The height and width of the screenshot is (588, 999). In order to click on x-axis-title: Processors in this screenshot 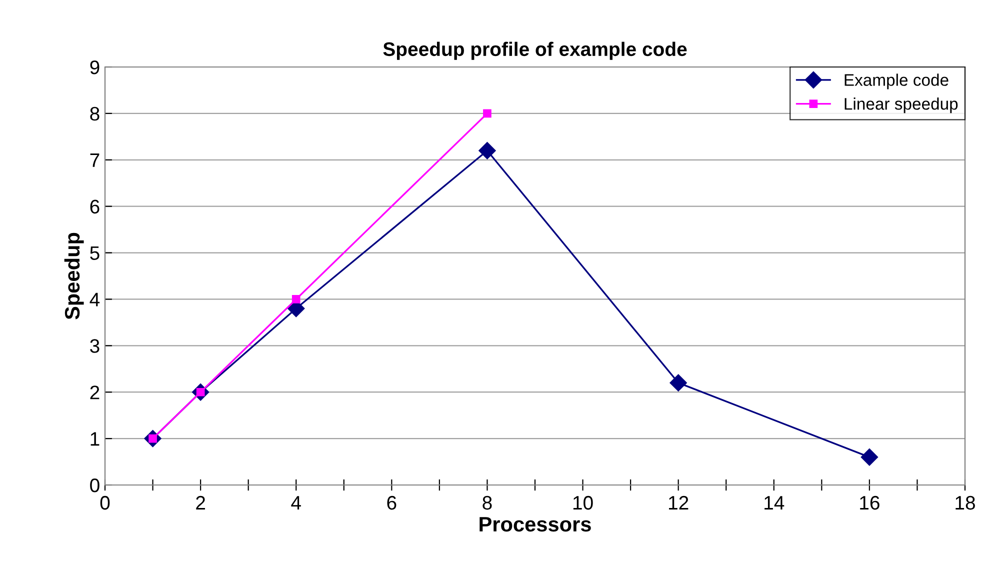, I will do `click(535, 524)`.